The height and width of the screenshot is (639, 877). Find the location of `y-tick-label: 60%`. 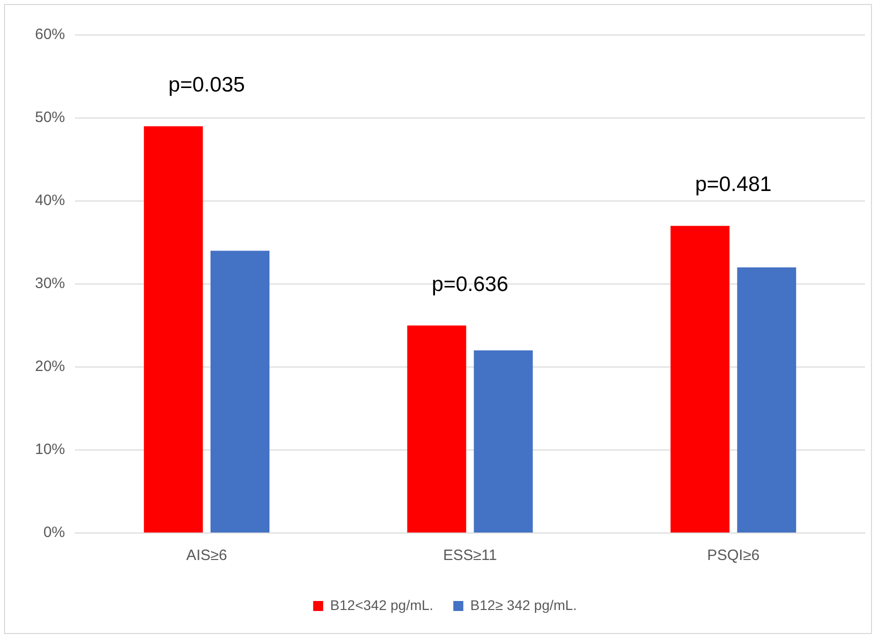

y-tick-label: 60% is located at coordinates (50, 35).